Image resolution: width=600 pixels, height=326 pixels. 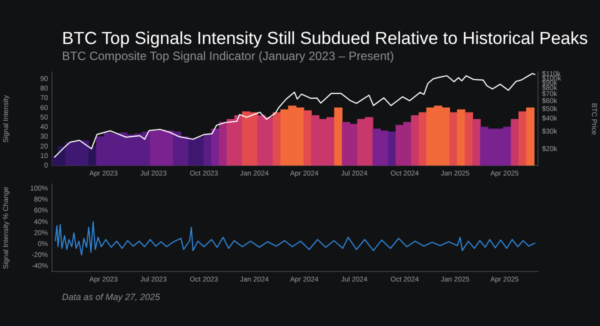 What do you see at coordinates (111, 297) in the screenshot?
I see `text: Data as of May 27, 2025` at bounding box center [111, 297].